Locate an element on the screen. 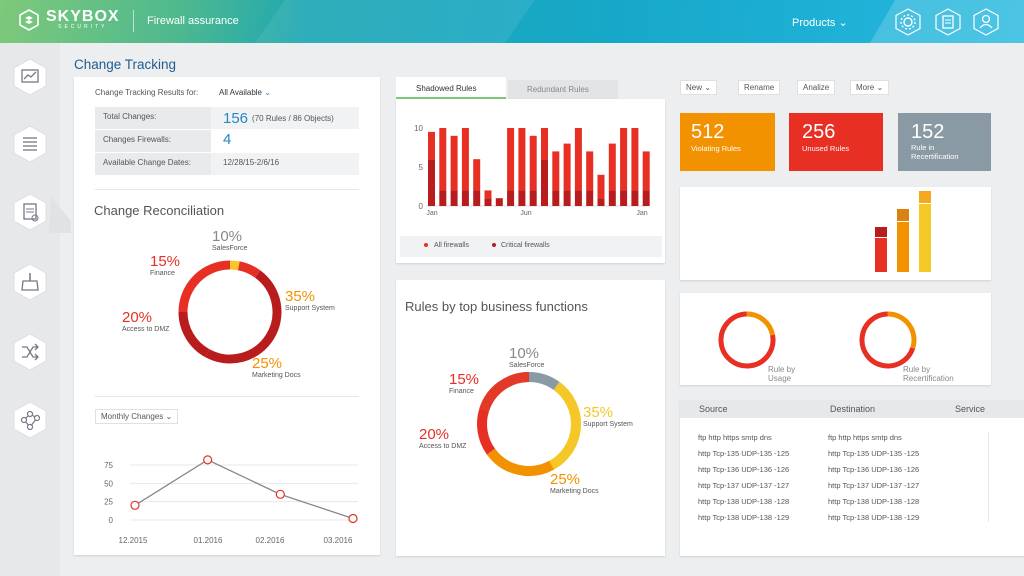 Image resolution: width=1024 pixels, height=576 pixels. recon-pct-support: 35% is located at coordinates (300, 296).